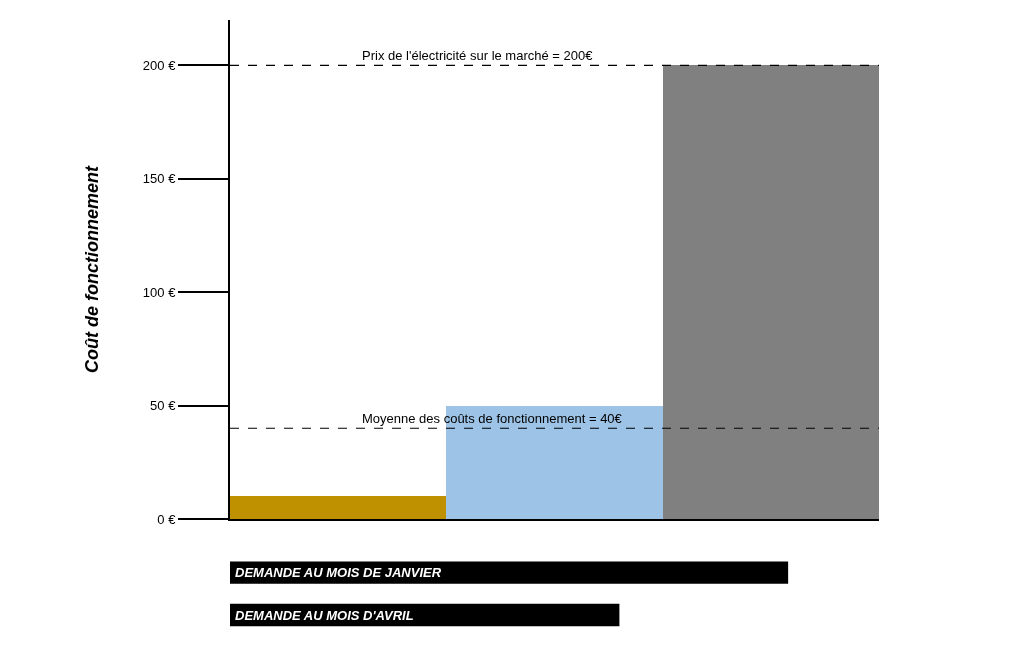 The height and width of the screenshot is (649, 1024). I want to click on y-tick-label: 100 €, so click(159, 292).